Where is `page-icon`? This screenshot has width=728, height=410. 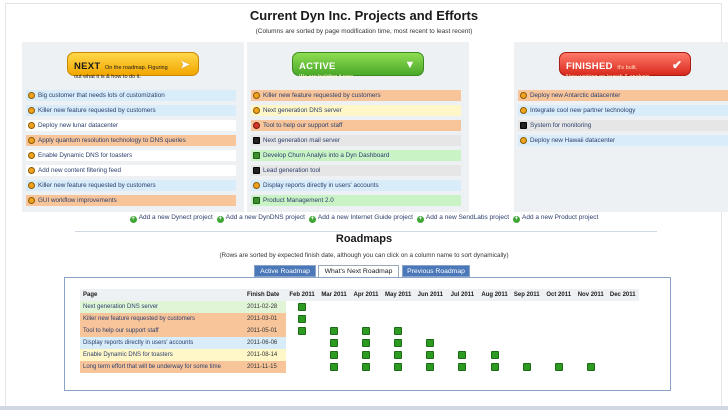
page-icon is located at coordinates (523, 95).